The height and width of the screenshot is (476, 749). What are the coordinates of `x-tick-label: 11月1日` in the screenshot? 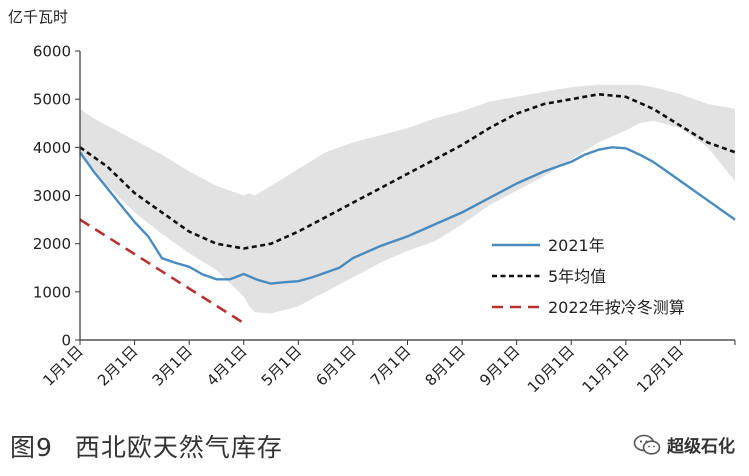 It's located at (605, 369).